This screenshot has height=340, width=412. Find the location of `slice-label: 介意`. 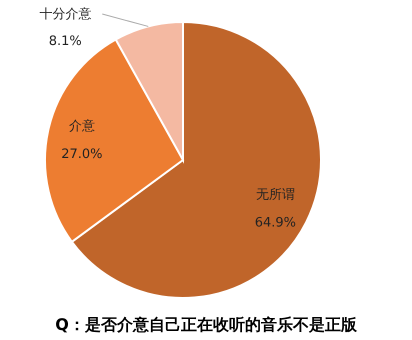

slice-label: 介意 is located at coordinates (81, 126).